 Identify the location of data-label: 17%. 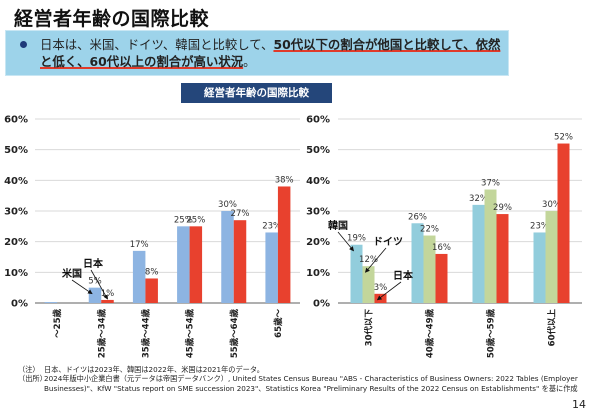
(139, 245).